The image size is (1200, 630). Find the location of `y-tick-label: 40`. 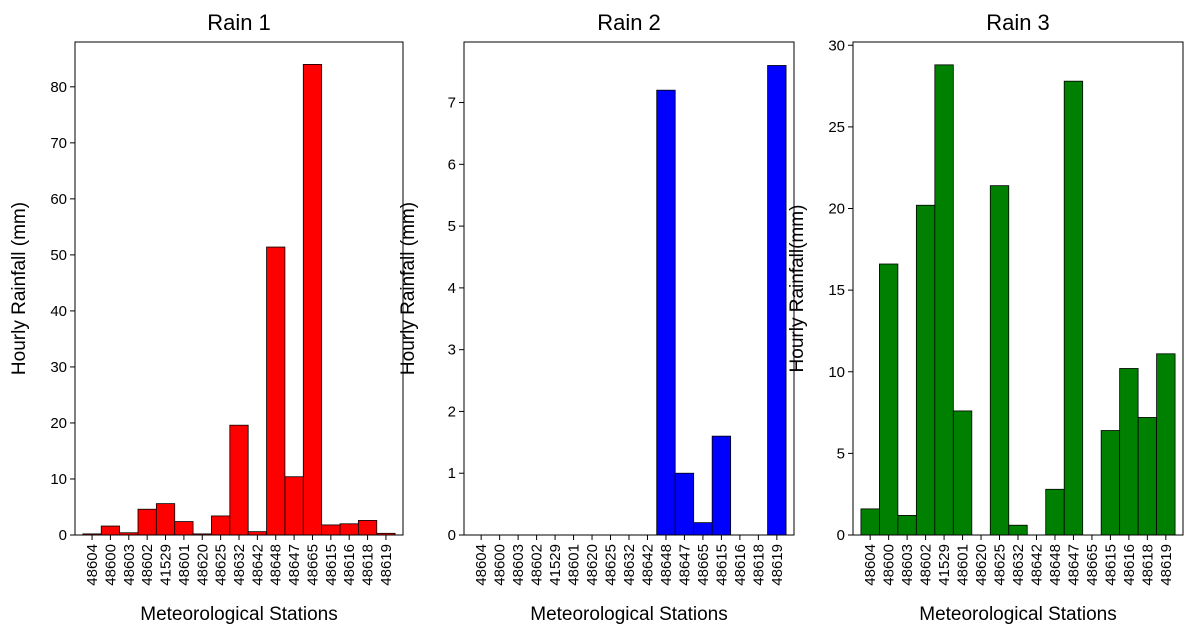

y-tick-label: 40 is located at coordinates (58, 311).